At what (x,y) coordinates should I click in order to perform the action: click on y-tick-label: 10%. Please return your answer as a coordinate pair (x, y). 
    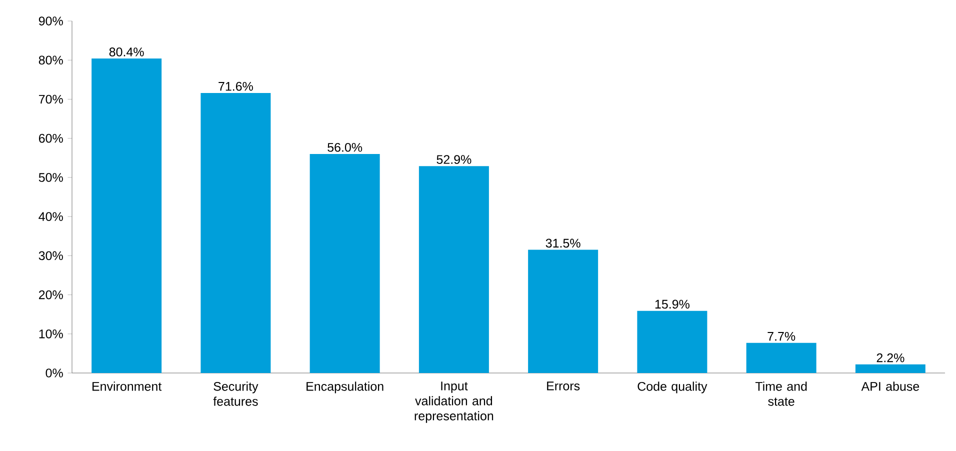
    Looking at the image, I should click on (51, 333).